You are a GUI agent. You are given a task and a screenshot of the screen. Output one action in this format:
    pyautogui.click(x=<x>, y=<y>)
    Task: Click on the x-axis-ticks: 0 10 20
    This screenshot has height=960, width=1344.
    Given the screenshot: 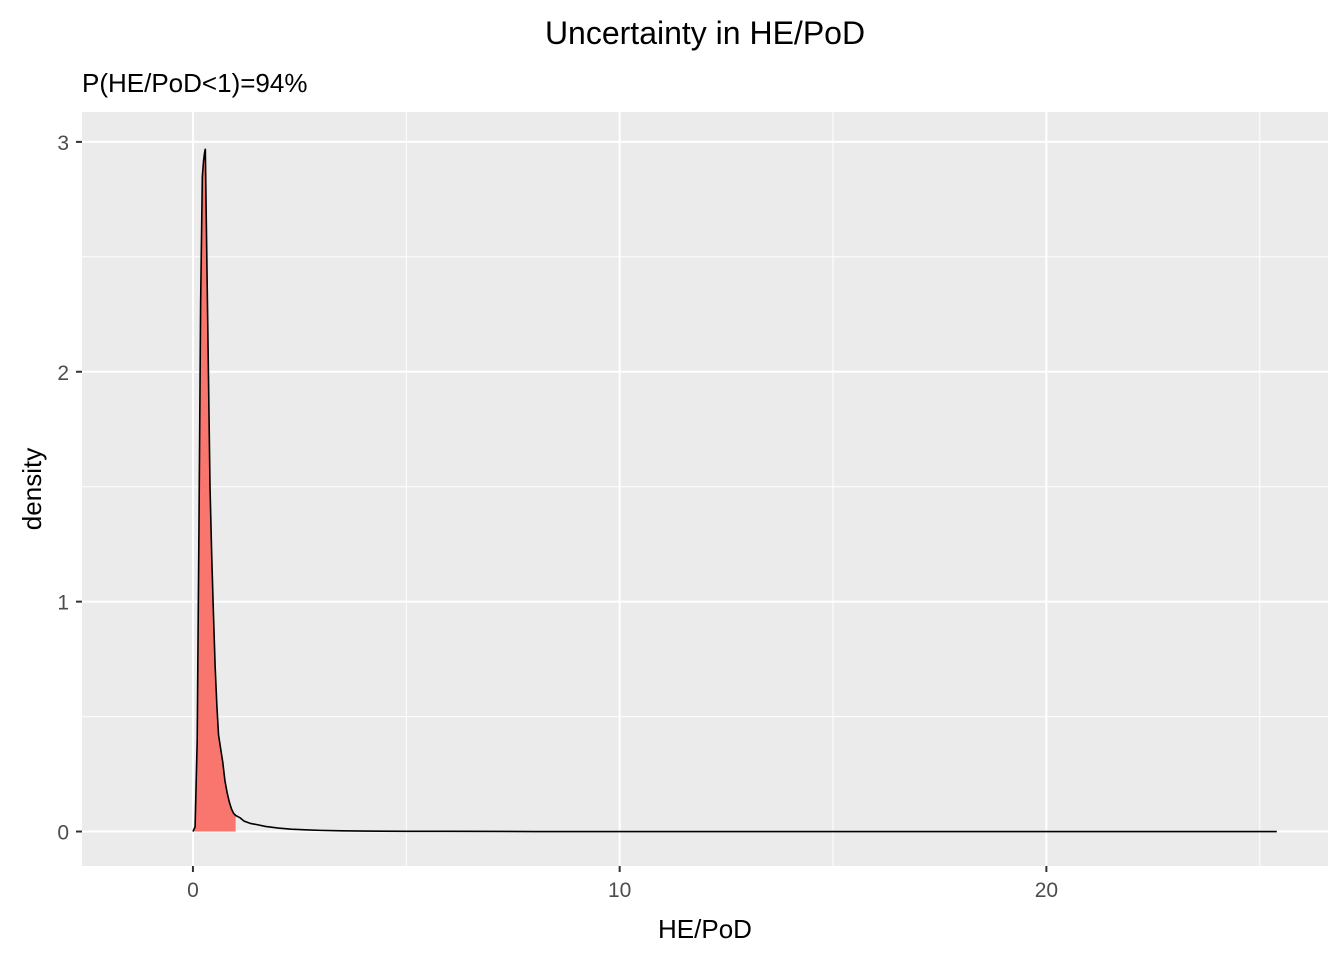 What is the action you would take?
    pyautogui.click(x=622, y=884)
    